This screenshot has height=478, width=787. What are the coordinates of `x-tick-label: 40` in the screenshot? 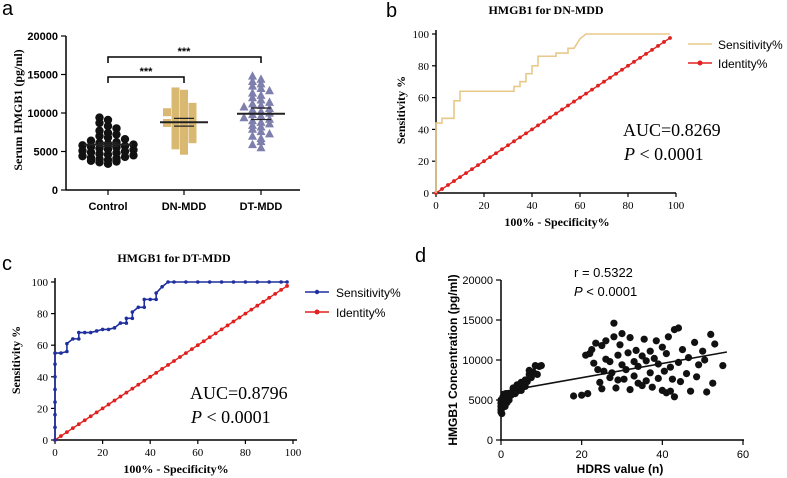 It's located at (151, 453).